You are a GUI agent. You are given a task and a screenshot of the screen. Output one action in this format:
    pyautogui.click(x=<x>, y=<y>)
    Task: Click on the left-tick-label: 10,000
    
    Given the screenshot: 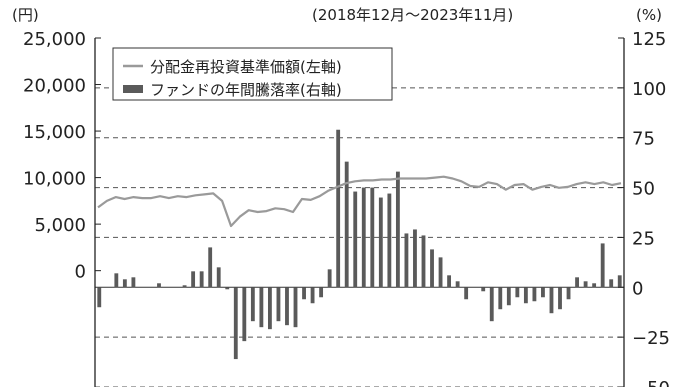 What is the action you would take?
    pyautogui.click(x=54, y=179)
    